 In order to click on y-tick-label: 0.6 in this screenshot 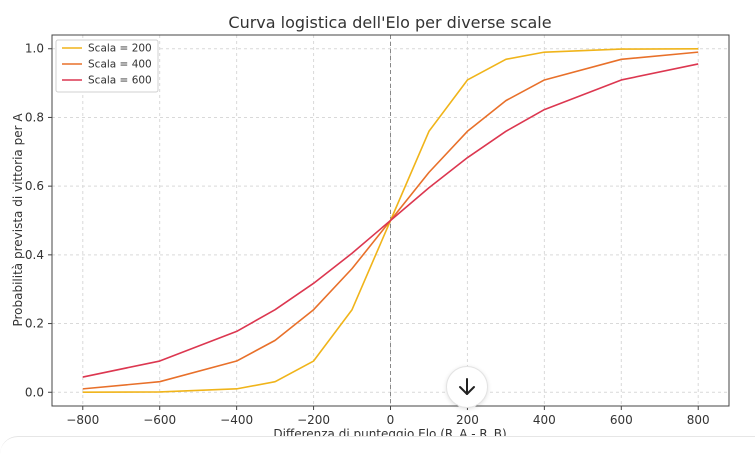, I will do `click(34, 186)`.